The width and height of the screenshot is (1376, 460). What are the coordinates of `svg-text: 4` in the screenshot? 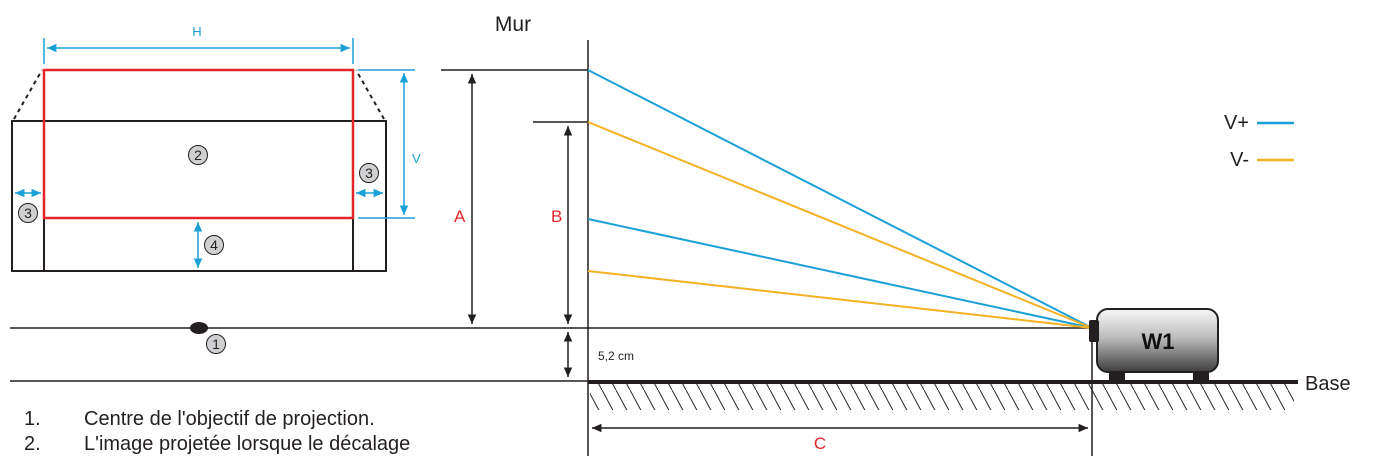 It's located at (214, 245).